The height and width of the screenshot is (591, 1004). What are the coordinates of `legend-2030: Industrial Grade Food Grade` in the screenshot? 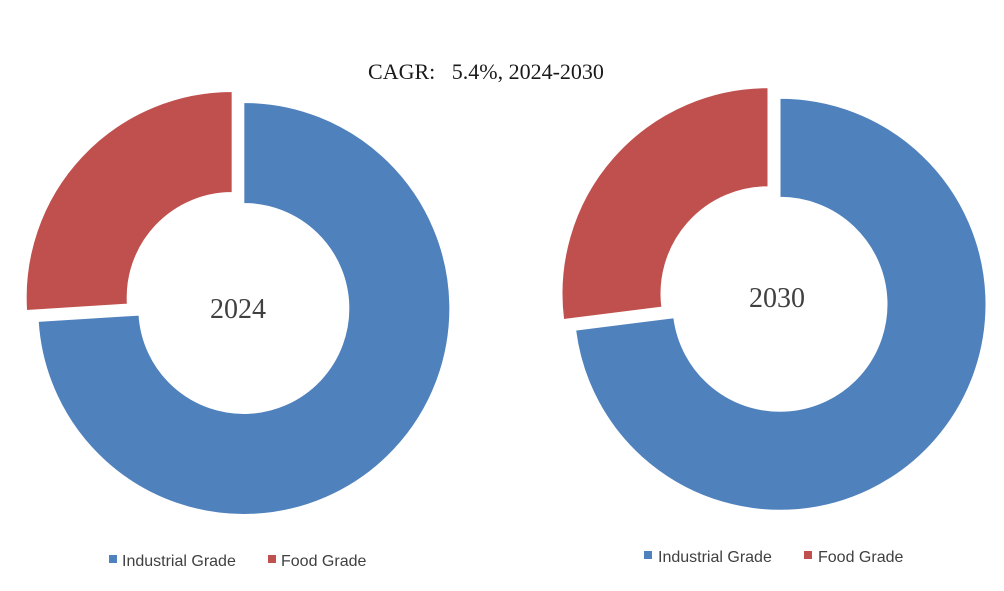 It's located at (773, 557).